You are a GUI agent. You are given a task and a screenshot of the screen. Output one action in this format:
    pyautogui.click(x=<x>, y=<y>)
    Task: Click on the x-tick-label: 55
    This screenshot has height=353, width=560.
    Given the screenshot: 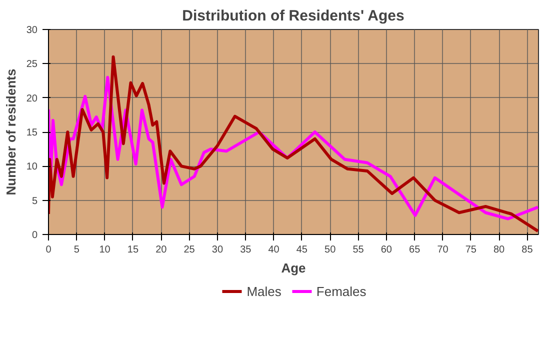 What is the action you would take?
    pyautogui.click(x=358, y=250)
    